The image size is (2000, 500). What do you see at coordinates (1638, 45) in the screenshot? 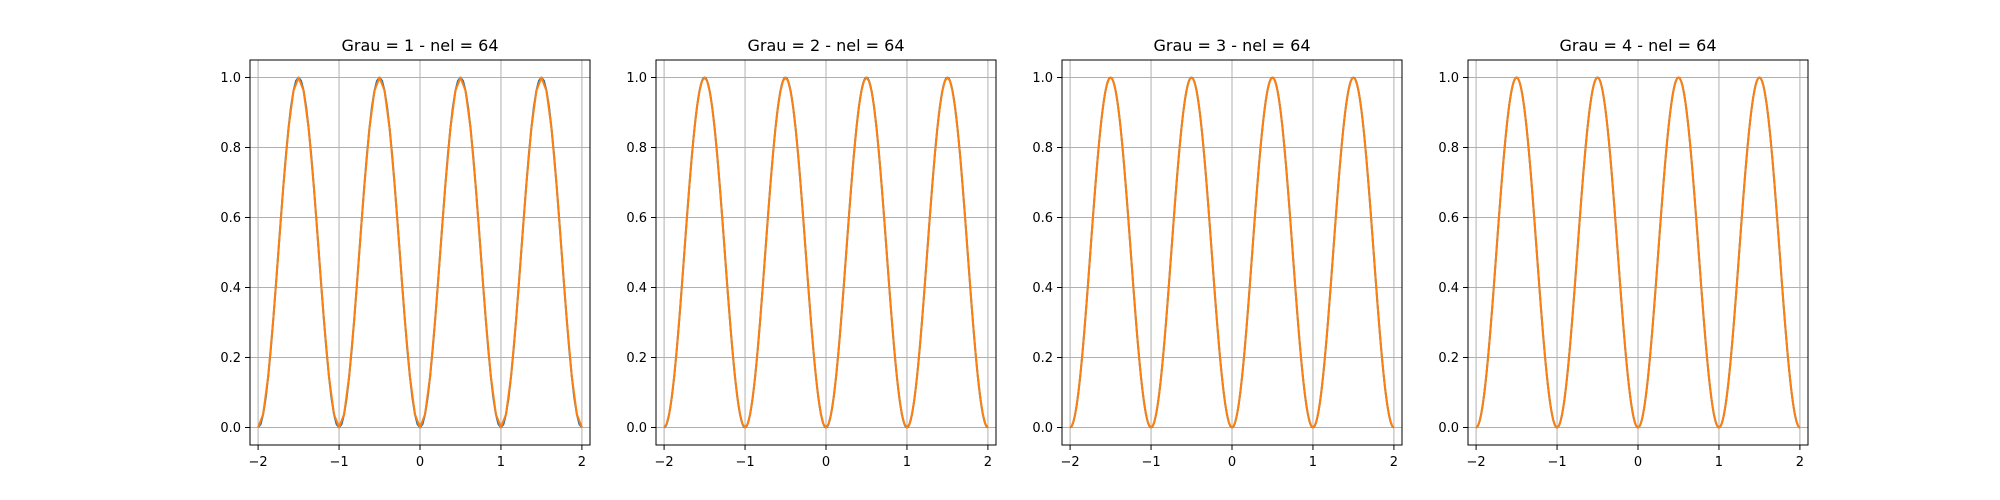
I see `subplot-title: Grau = 4 - nel = 64` at bounding box center [1638, 45].